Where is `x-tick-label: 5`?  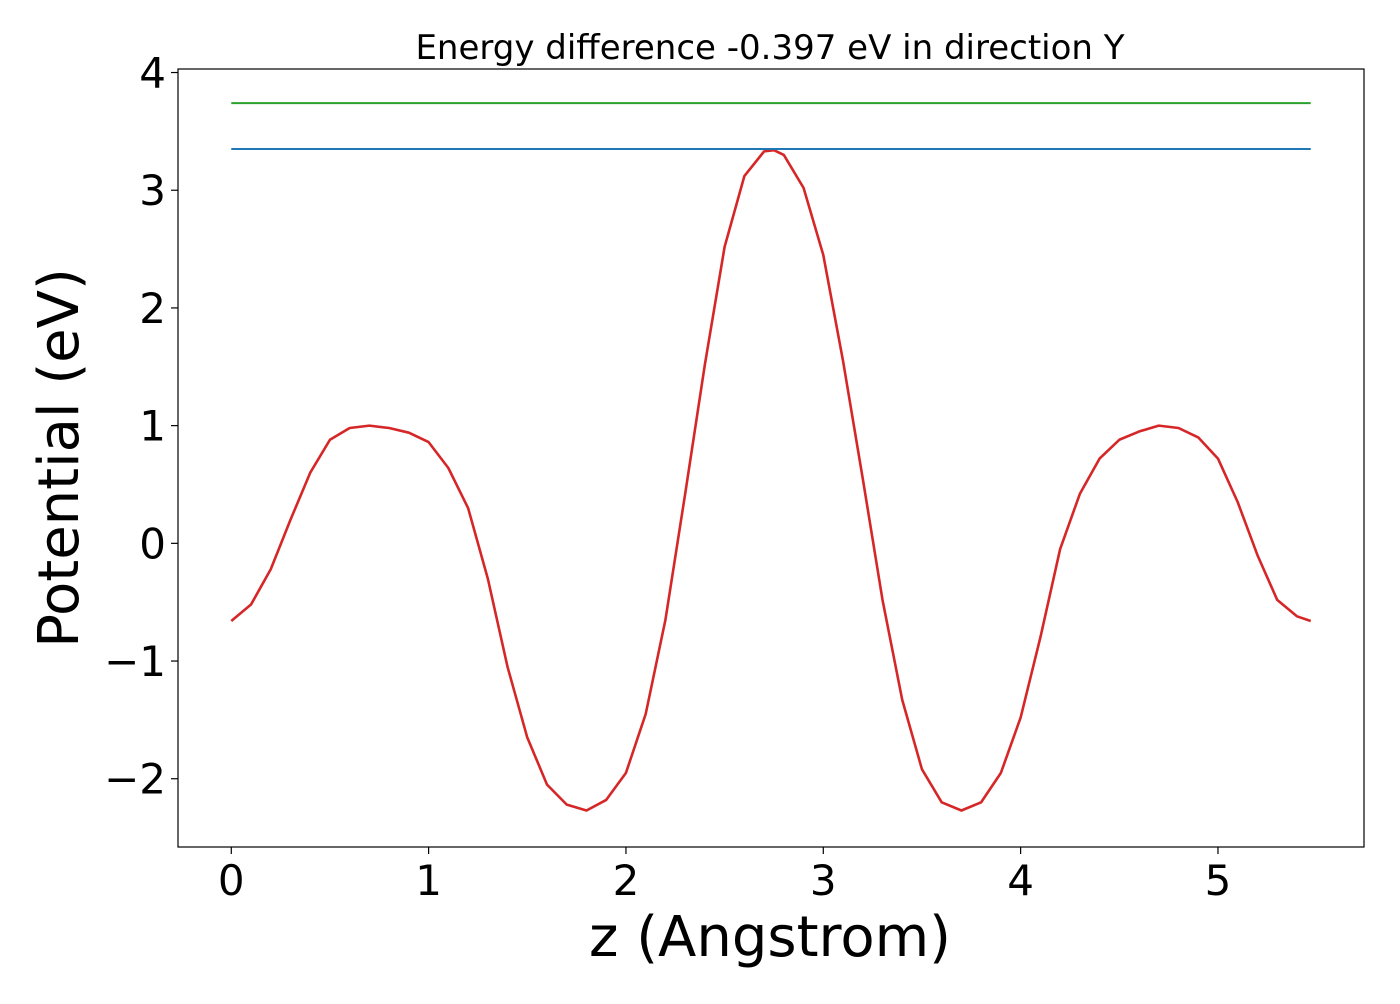
x-tick-label: 5 is located at coordinates (1218, 880).